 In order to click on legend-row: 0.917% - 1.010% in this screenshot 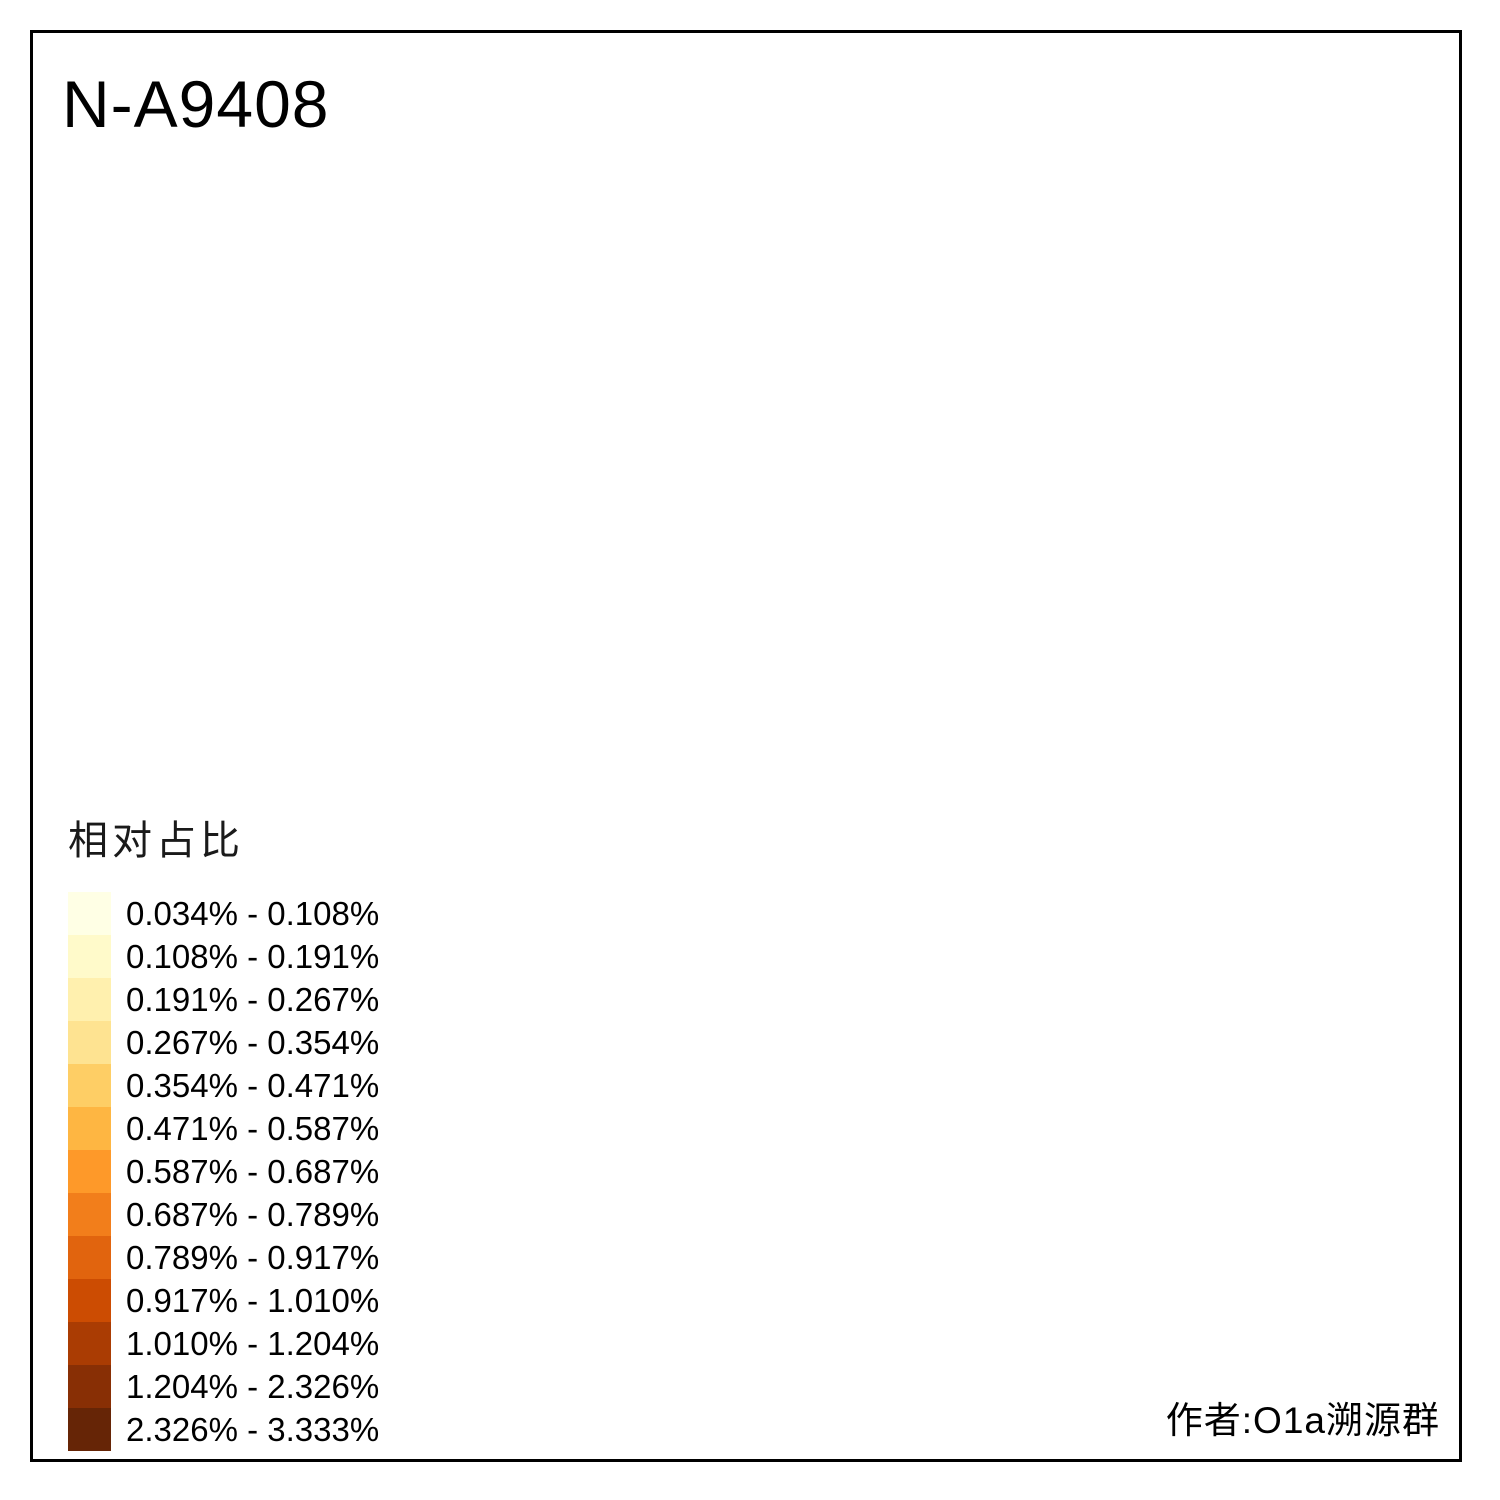, I will do `click(223, 1300)`.